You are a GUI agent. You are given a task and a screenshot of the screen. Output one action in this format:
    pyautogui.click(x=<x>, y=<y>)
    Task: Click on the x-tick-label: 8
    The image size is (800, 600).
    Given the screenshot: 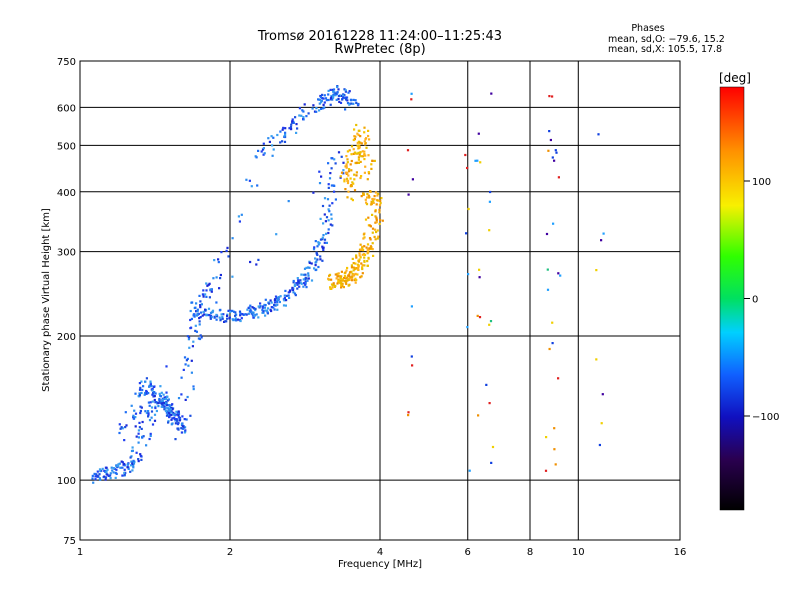 What is the action you would take?
    pyautogui.click(x=530, y=552)
    